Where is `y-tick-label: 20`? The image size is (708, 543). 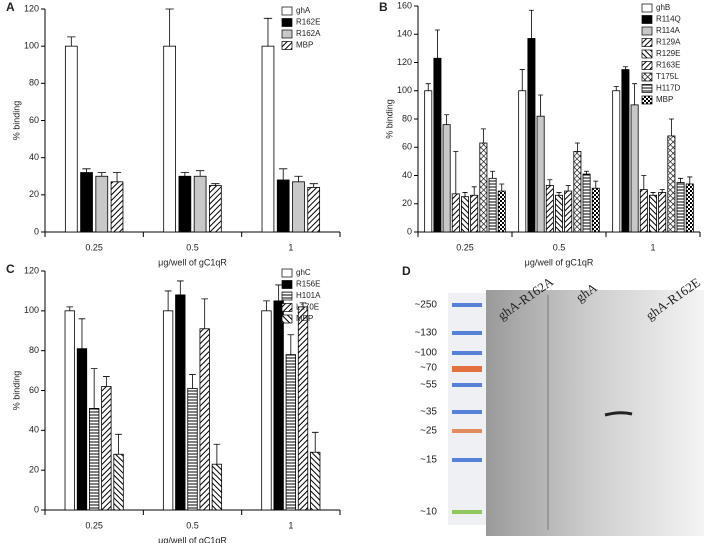
y-tick-label: 20 is located at coordinates (34, 194).